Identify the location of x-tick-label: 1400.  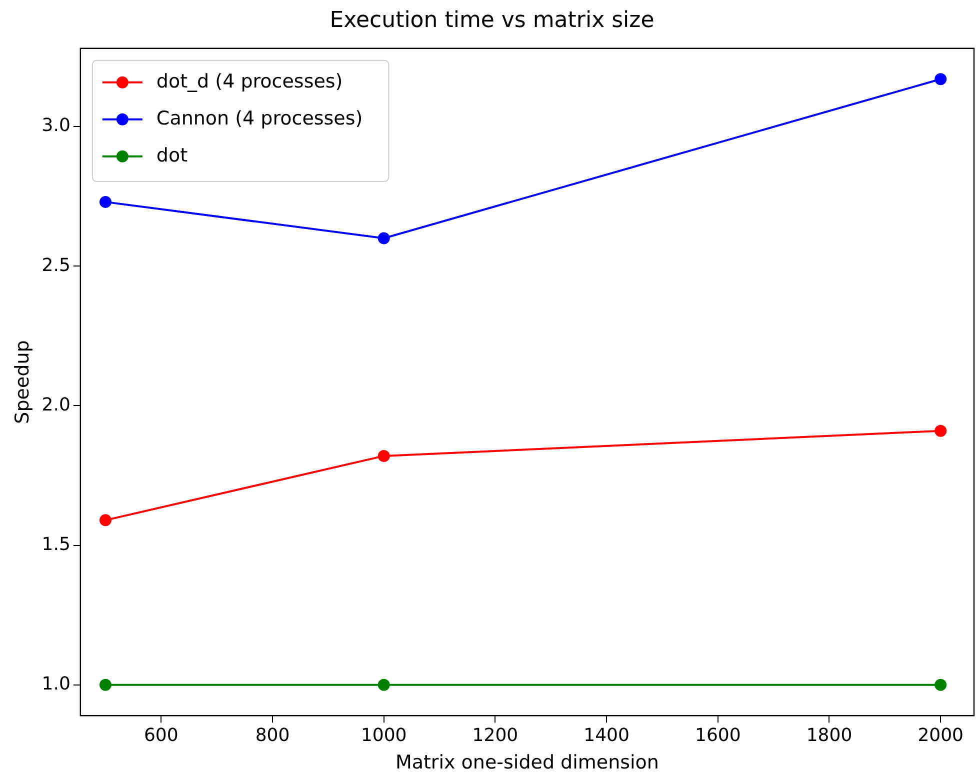
(607, 735).